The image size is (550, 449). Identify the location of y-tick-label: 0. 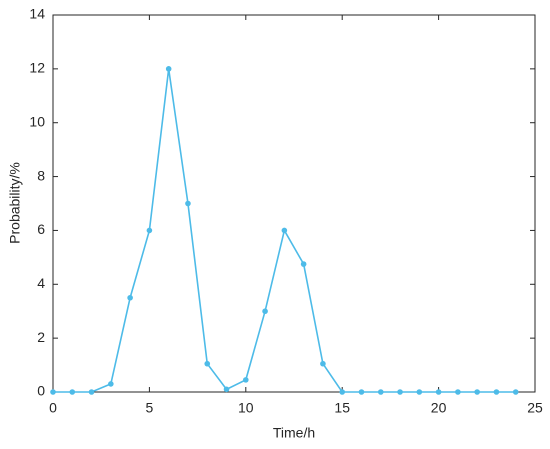
(41, 391).